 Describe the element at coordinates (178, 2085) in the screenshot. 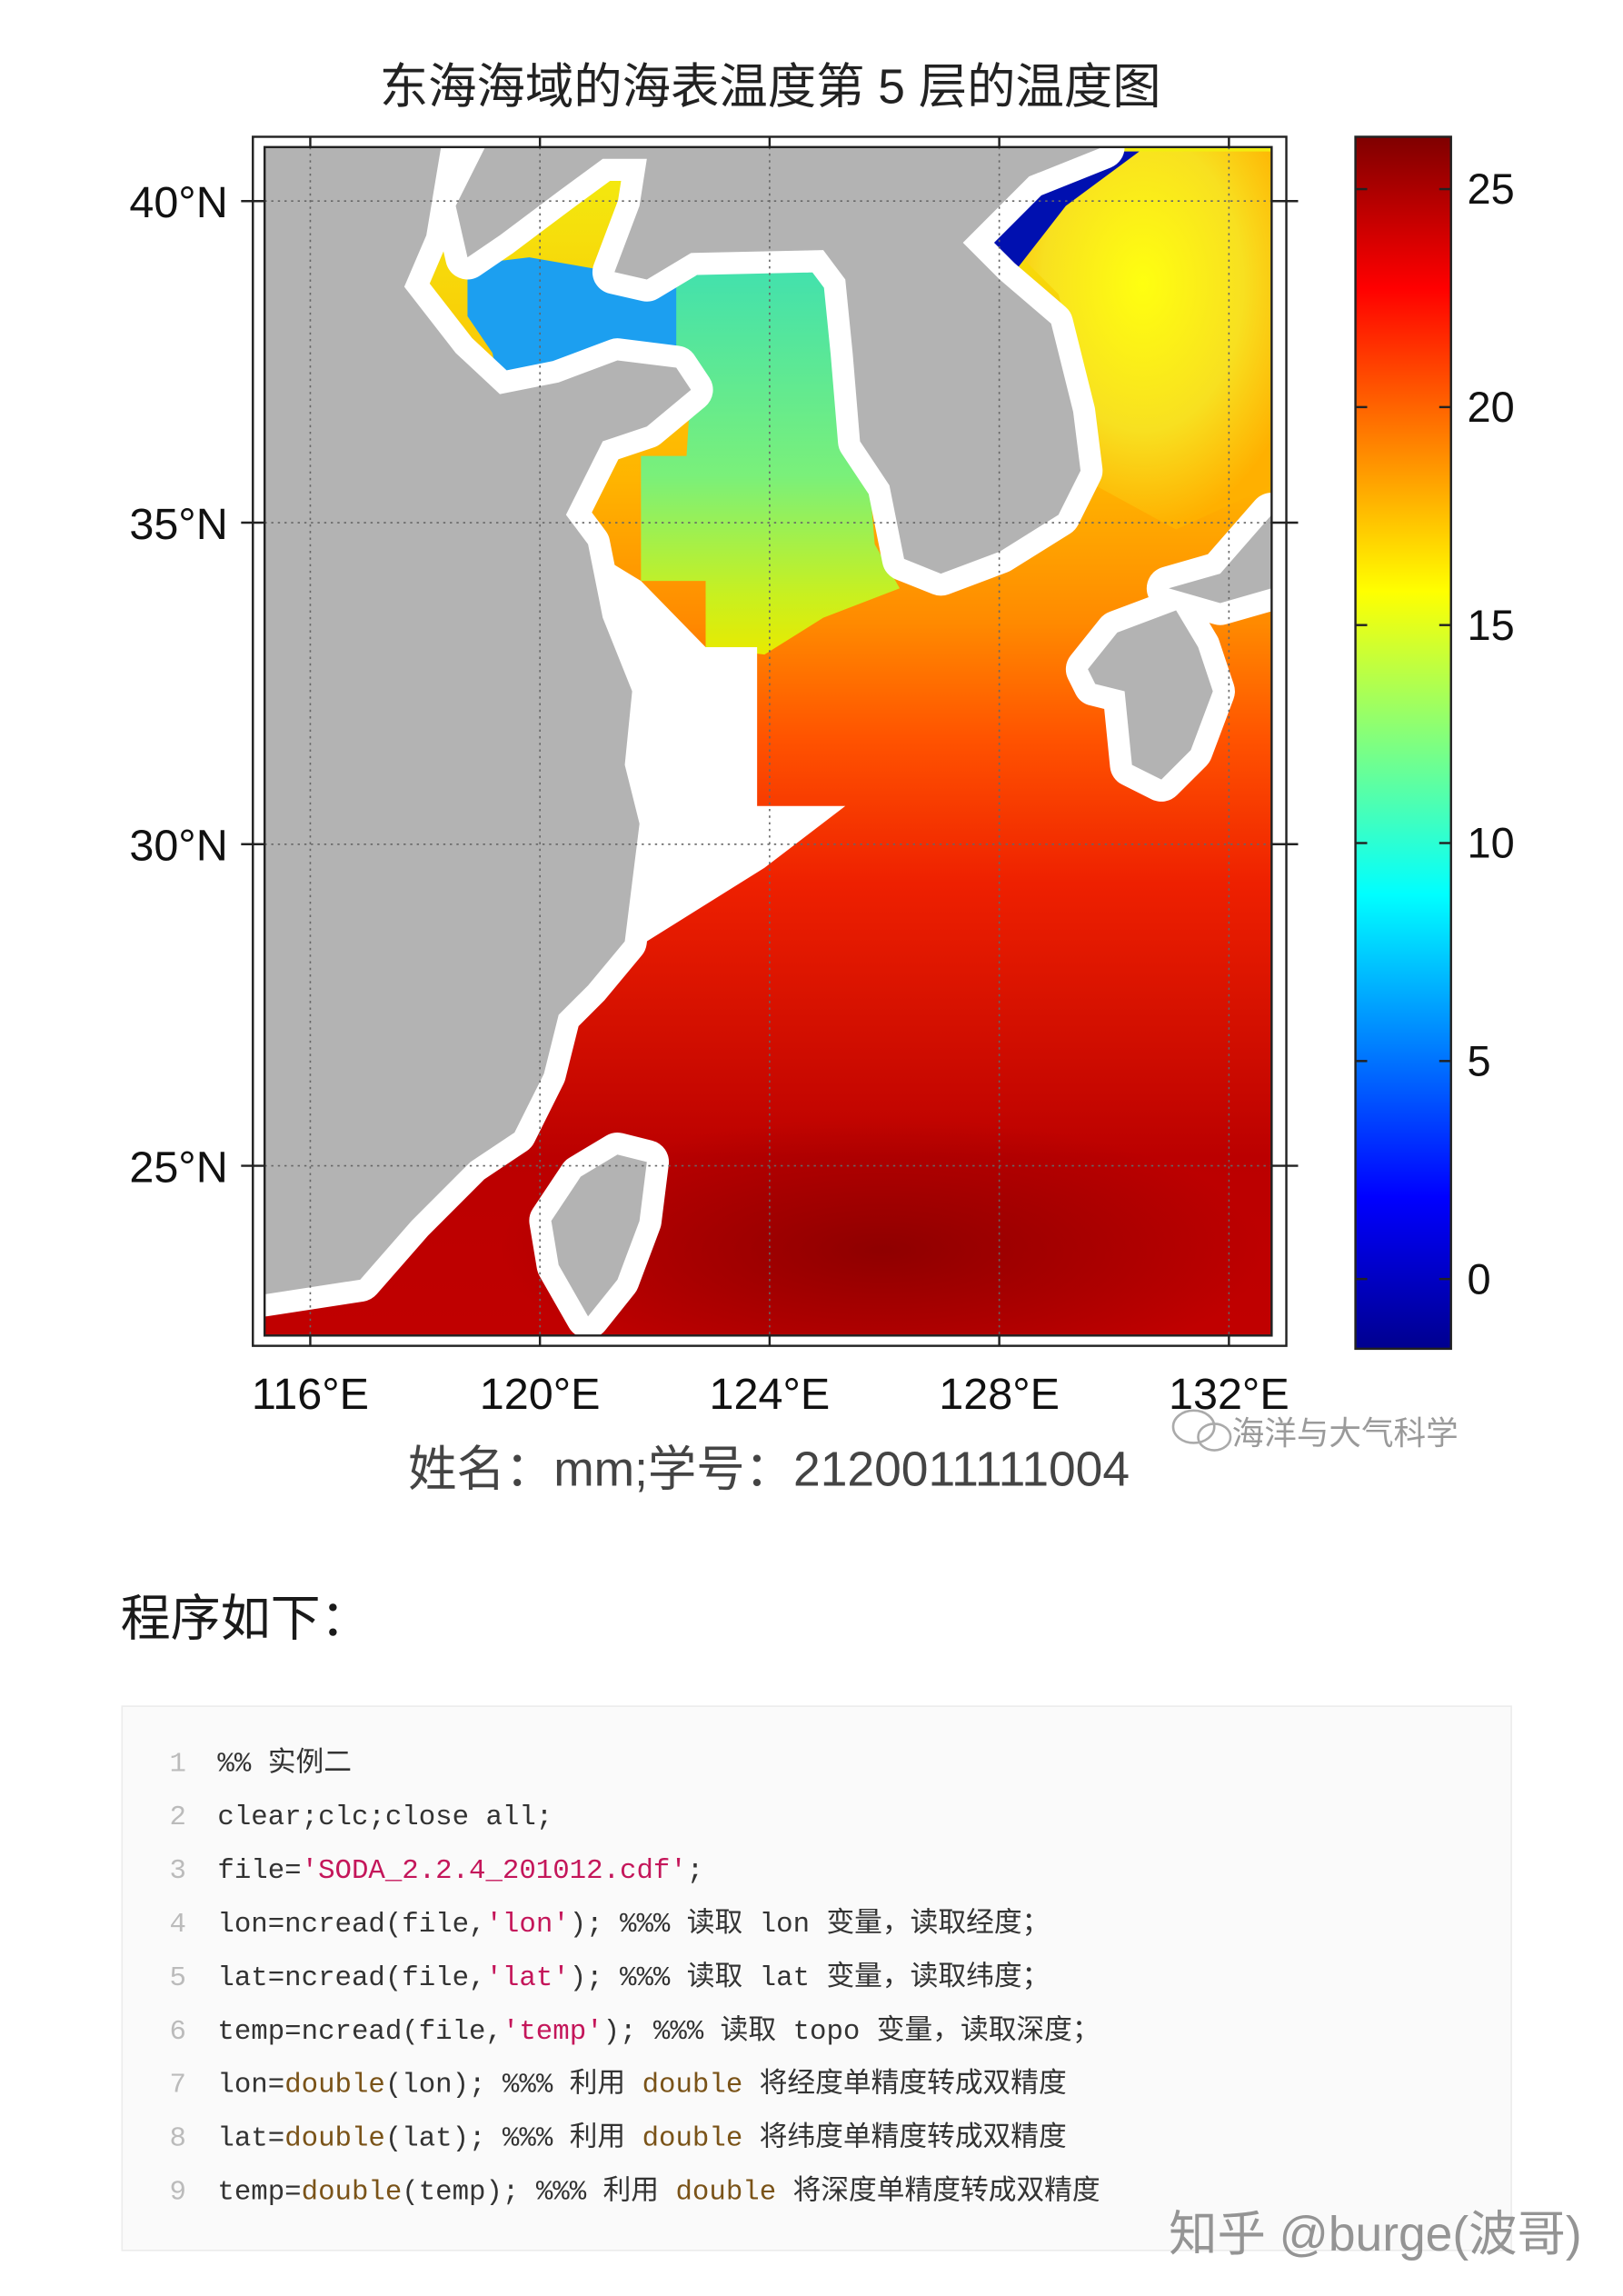

I see `line-number: 7` at that location.